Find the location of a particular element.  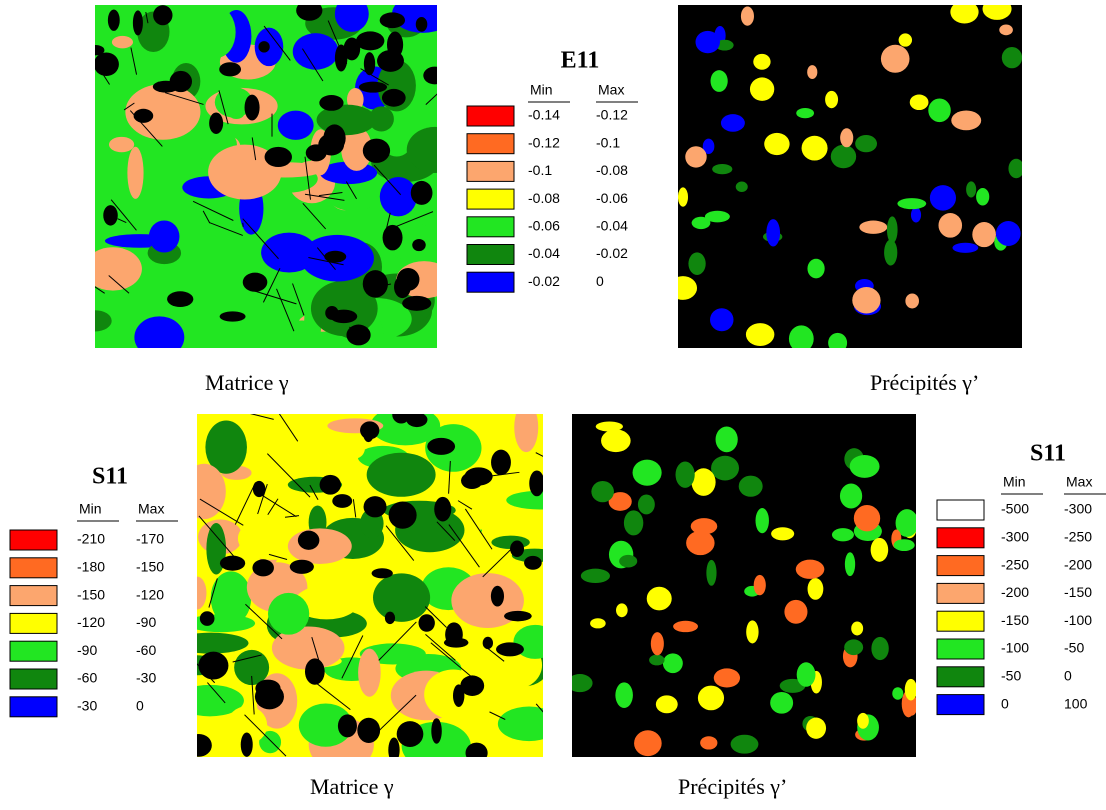

legend-min: -0.1 is located at coordinates (540, 170).